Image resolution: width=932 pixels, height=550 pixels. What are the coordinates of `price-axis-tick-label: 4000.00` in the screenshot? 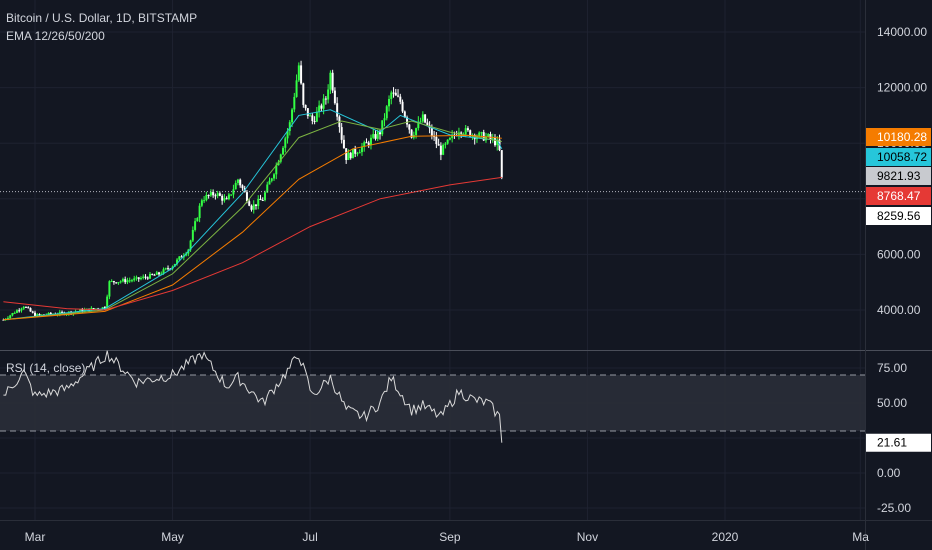 It's located at (899, 310).